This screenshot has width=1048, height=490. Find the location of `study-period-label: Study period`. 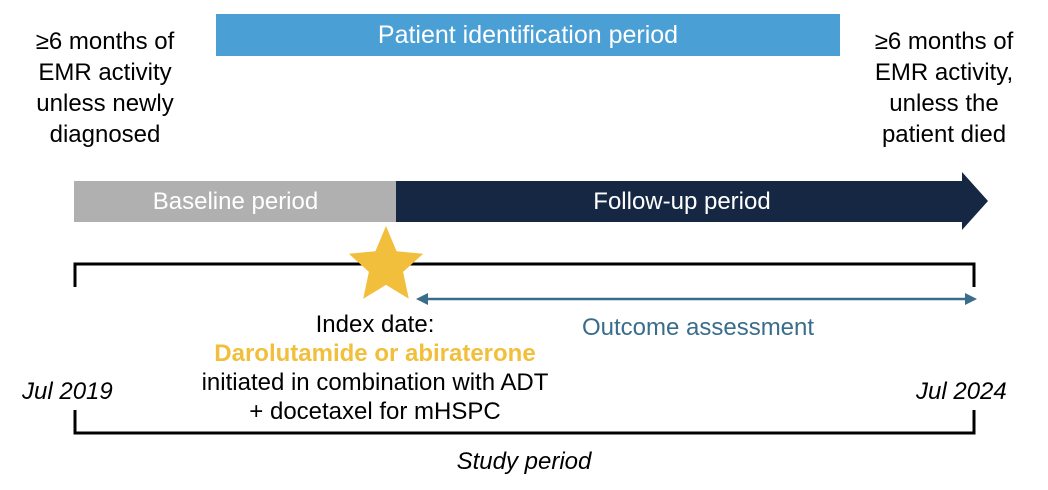

study-period-label: Study period is located at coordinates (524, 461).